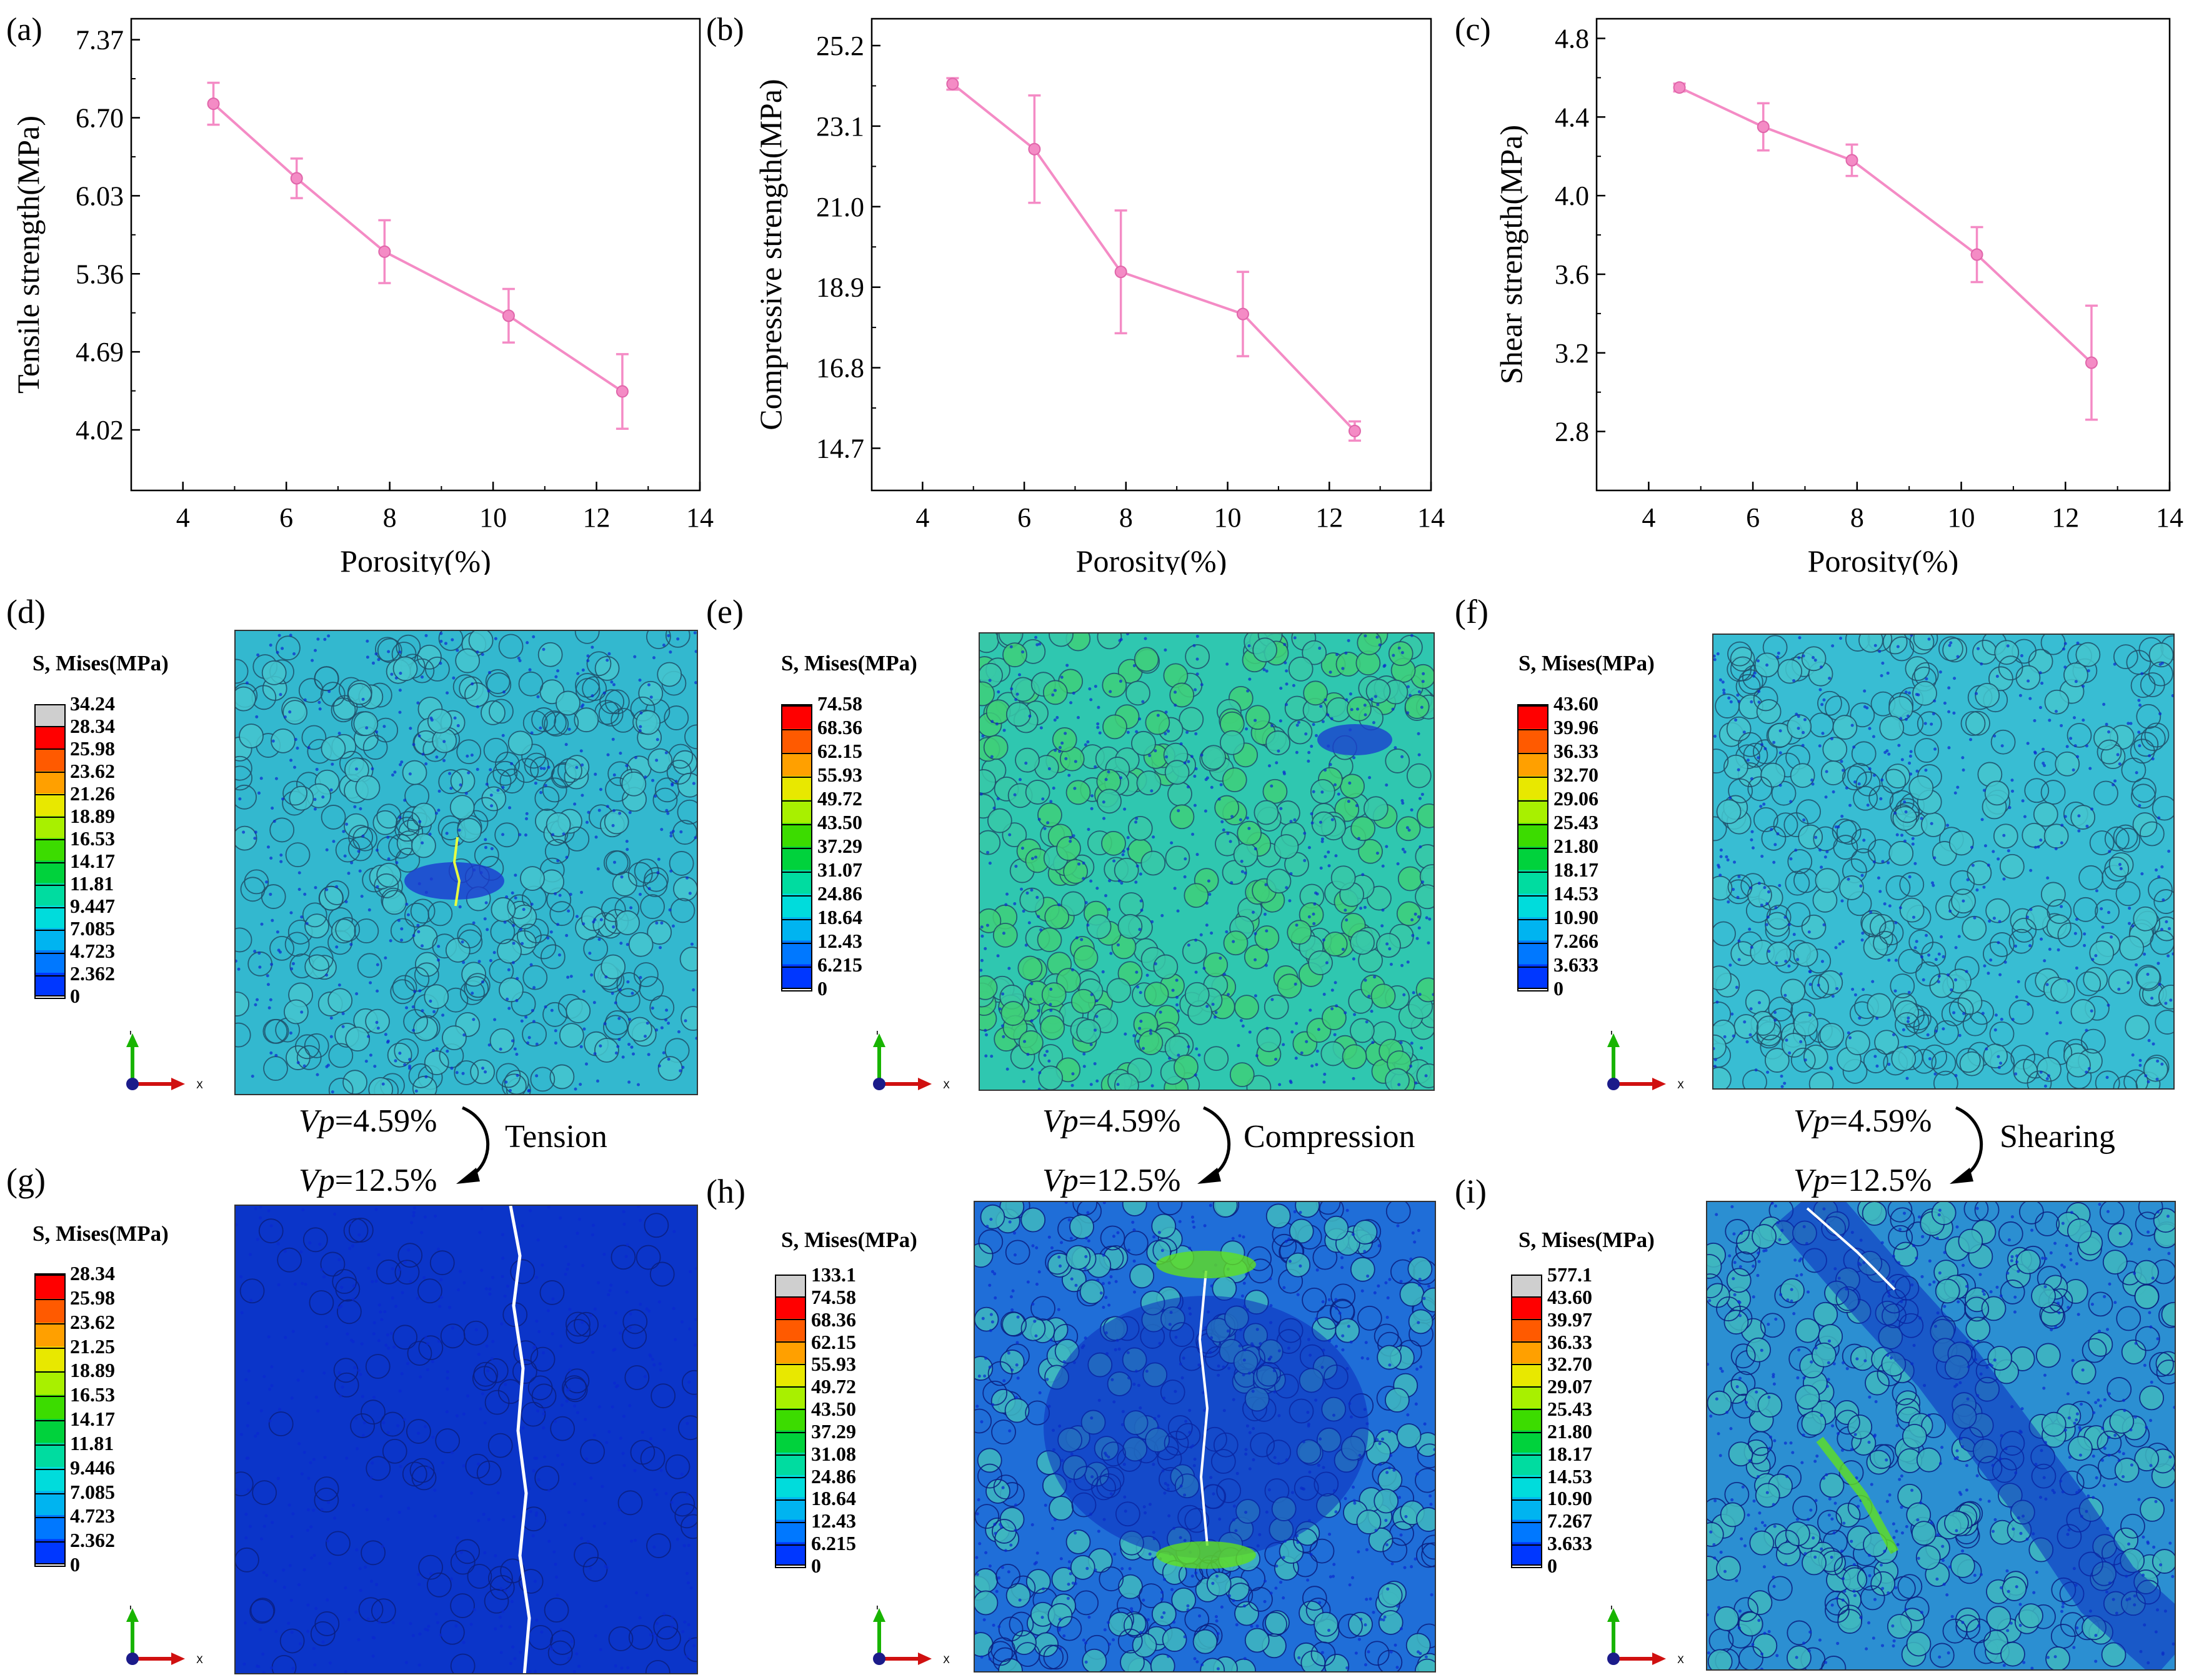 Image resolution: width=2194 pixels, height=1680 pixels. What do you see at coordinates (834, 1320) in the screenshot?
I see `colorbar-value: 68.36` at bounding box center [834, 1320].